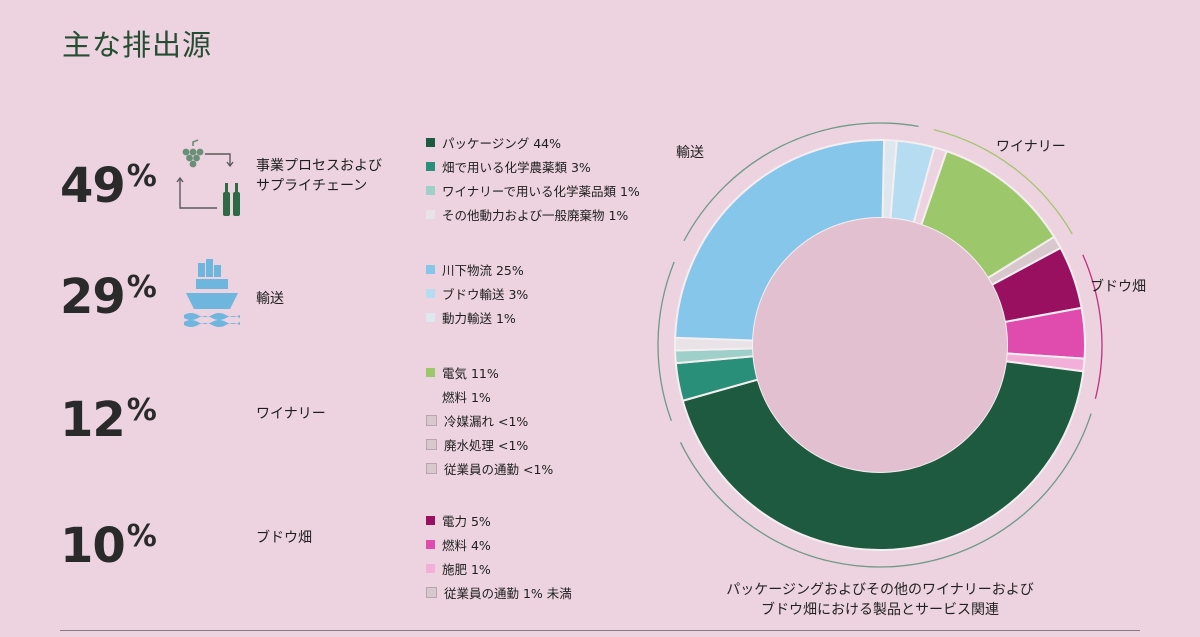 This screenshot has height=637, width=1200. Describe the element at coordinates (270, 299) in the screenshot. I see `group-label: 輸送` at that location.